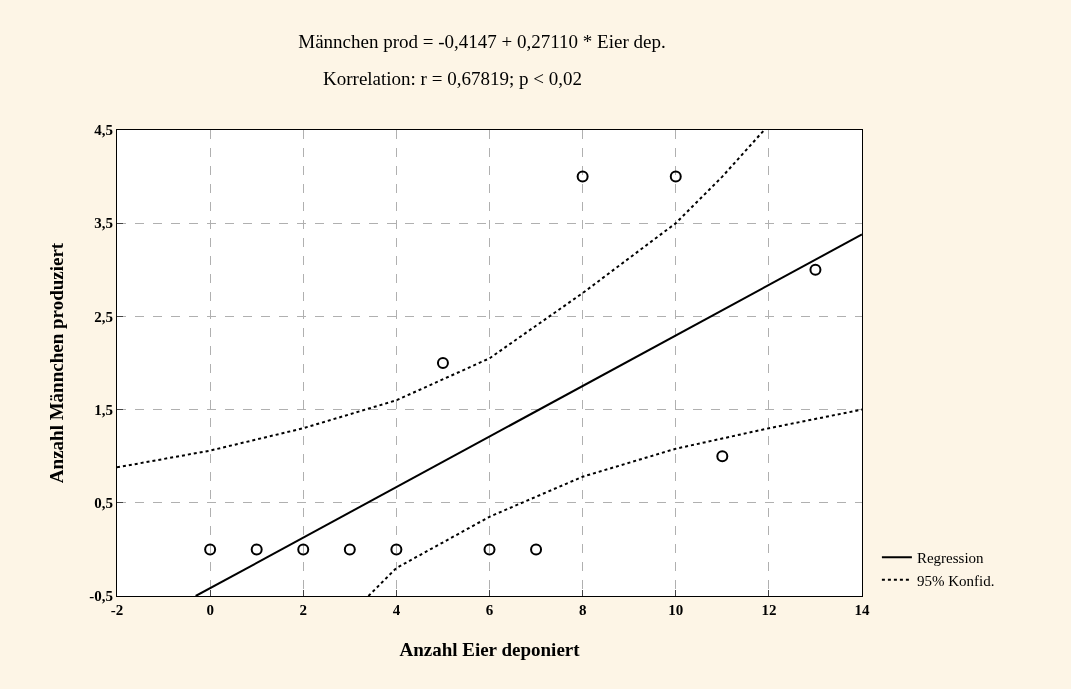  I want to click on y-tick-label: 4,5, so click(103, 130).